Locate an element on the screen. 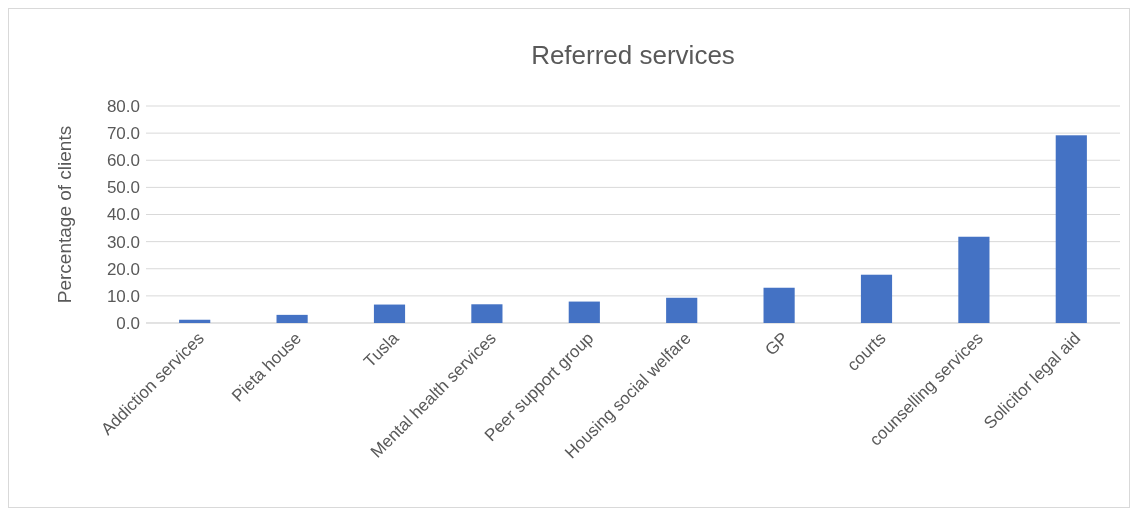  y-tick-label: 40.0 is located at coordinates (123, 215).